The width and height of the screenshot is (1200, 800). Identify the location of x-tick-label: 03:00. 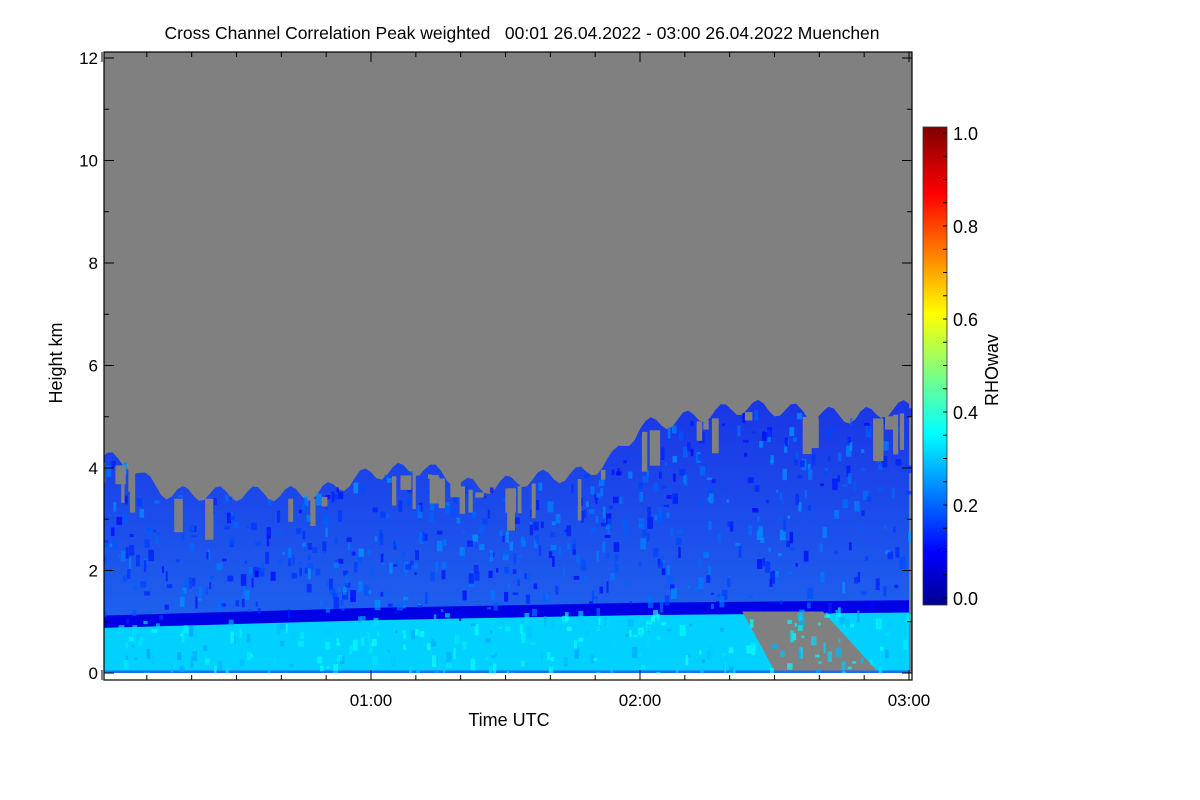
(909, 700).